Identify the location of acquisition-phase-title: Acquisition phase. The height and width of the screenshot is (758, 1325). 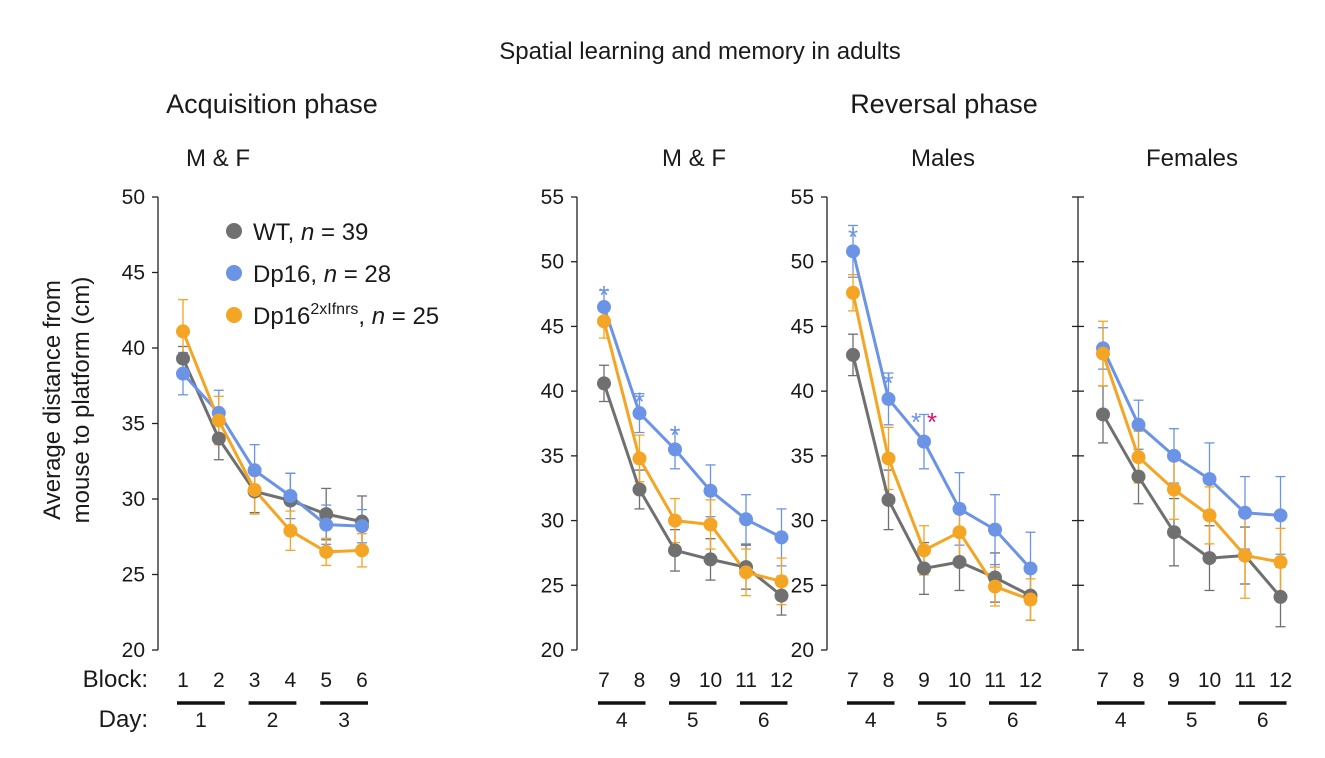
(272, 104).